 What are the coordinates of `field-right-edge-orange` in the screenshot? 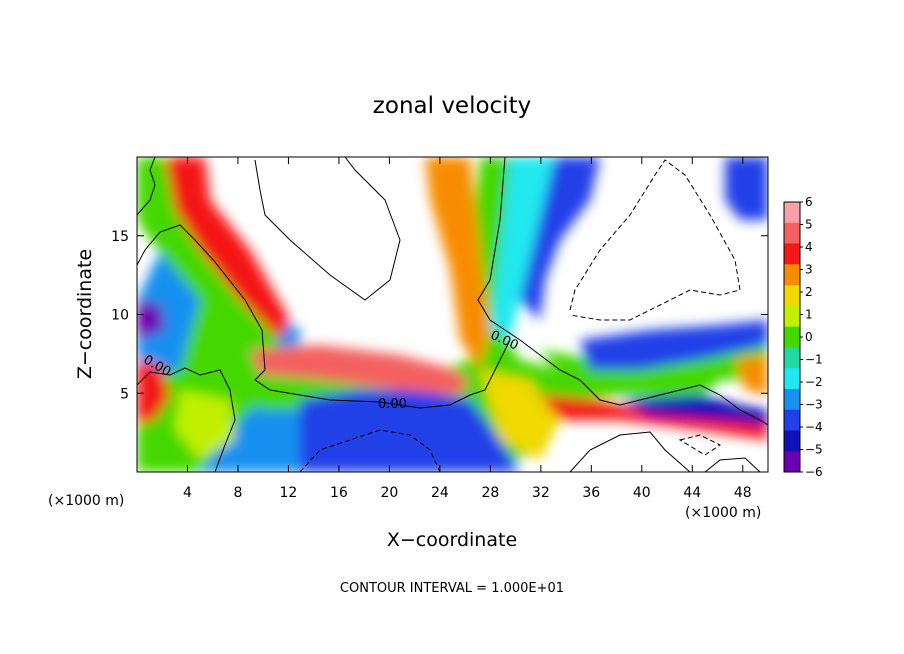 It's located at (751, 375).